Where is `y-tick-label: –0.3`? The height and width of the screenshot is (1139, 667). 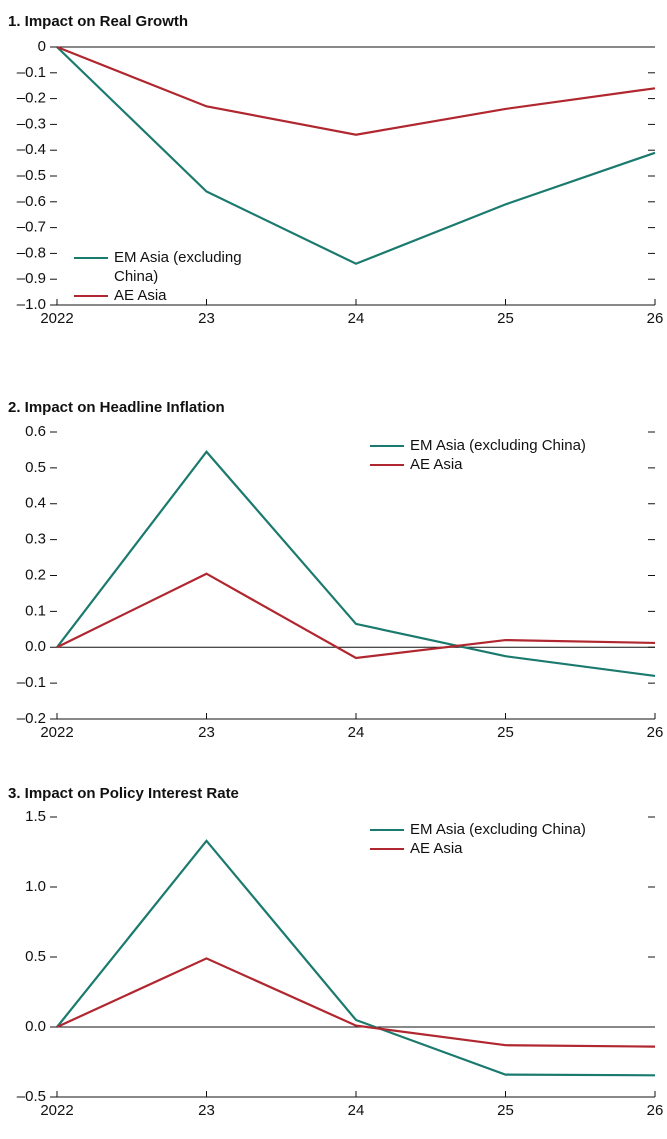
y-tick-label: –0.3 is located at coordinates (31, 123).